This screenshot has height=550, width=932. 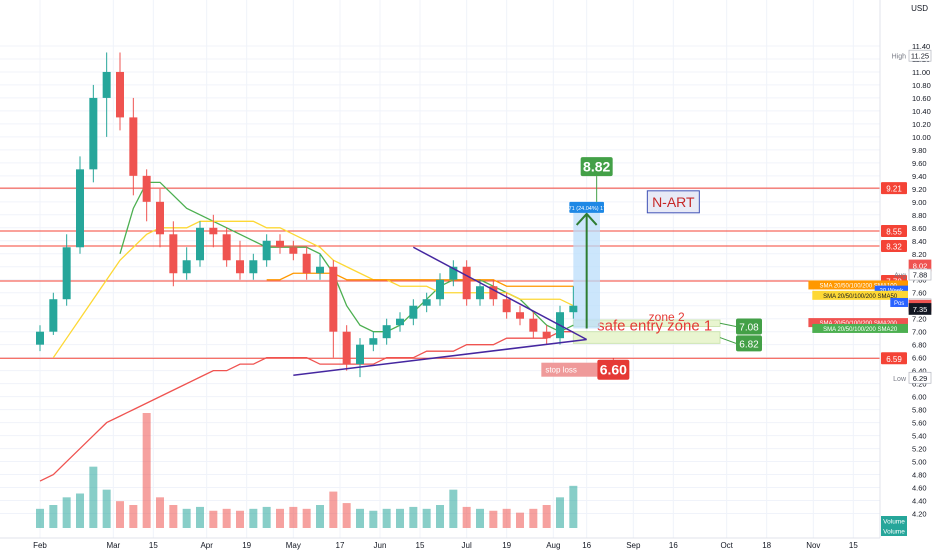 What do you see at coordinates (813, 545) in the screenshot?
I see `time-tick-label: Nov` at bounding box center [813, 545].